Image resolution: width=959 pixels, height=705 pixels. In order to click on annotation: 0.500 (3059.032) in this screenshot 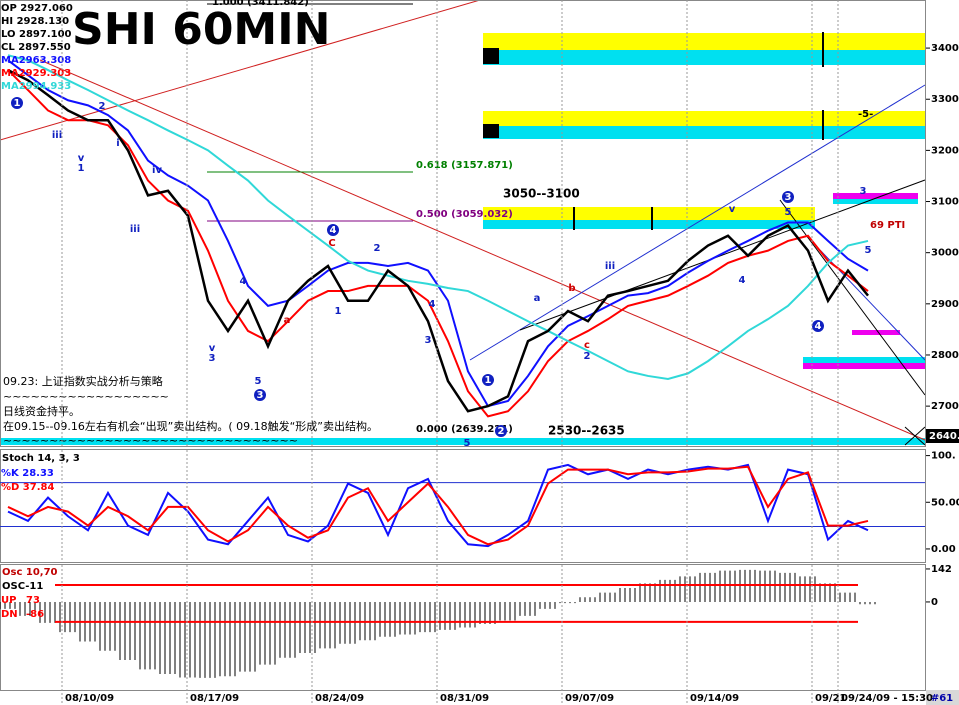, I will do `click(464, 214)`.